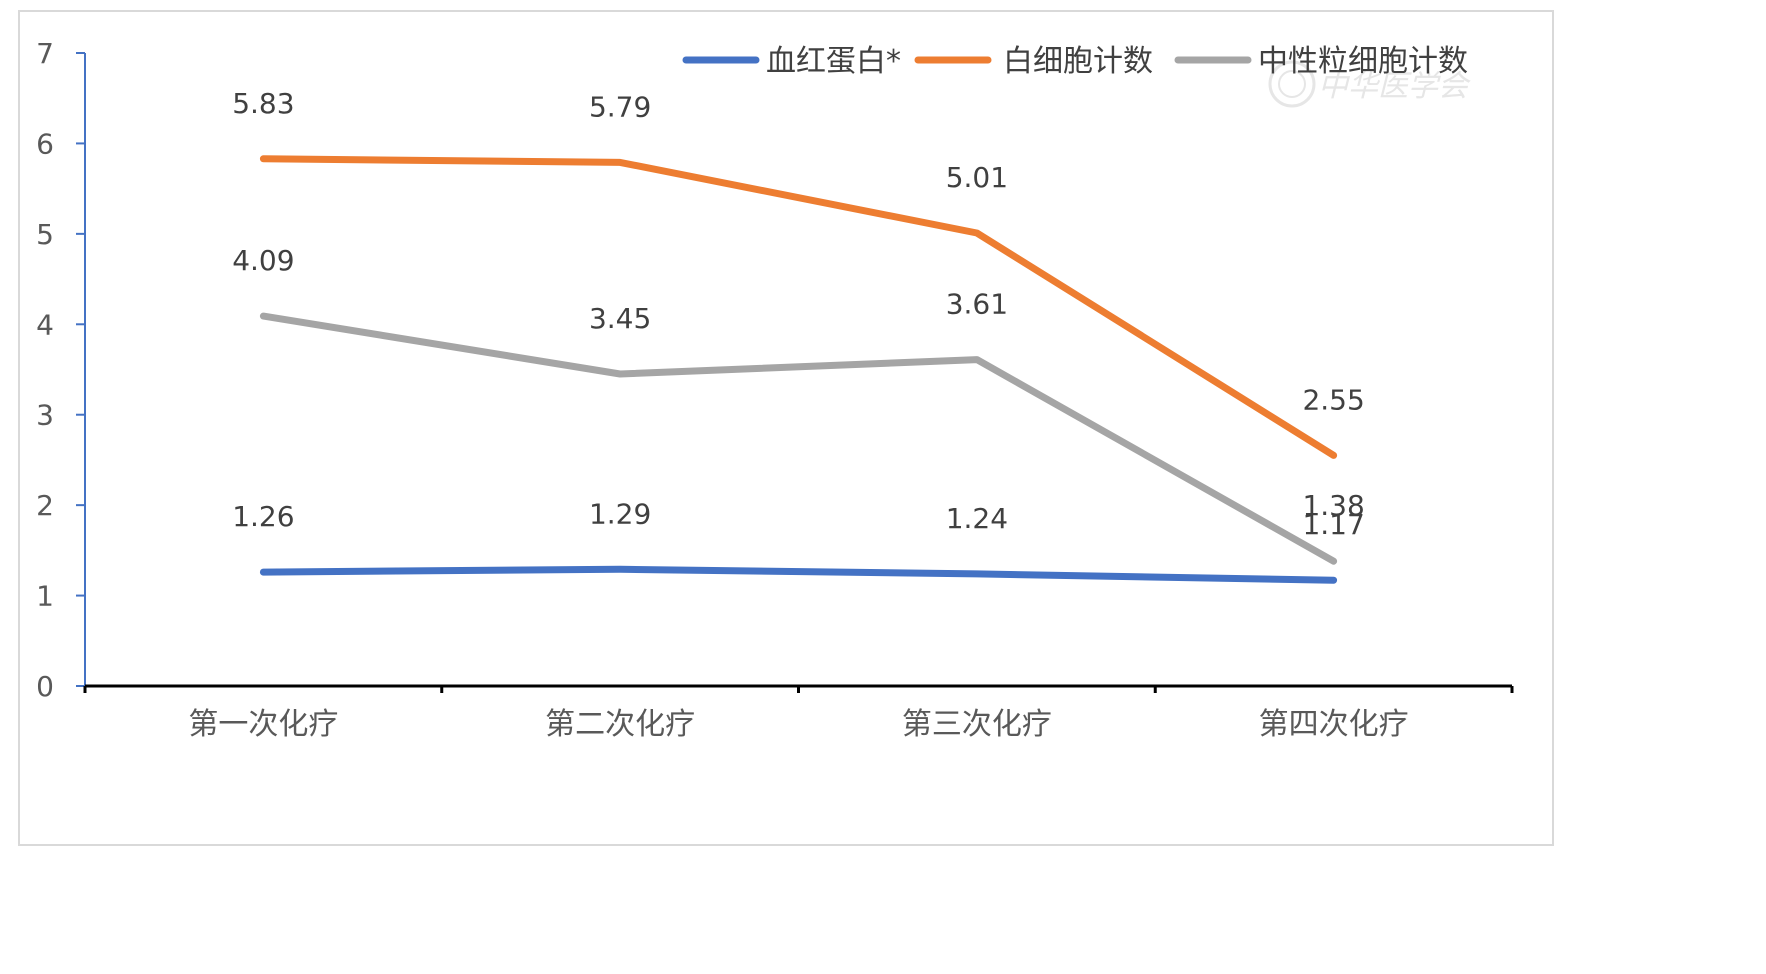 Image resolution: width=1766 pixels, height=974 pixels. Describe the element at coordinates (620, 724) in the screenshot. I see `x-category-label: 第二次化疗` at that location.